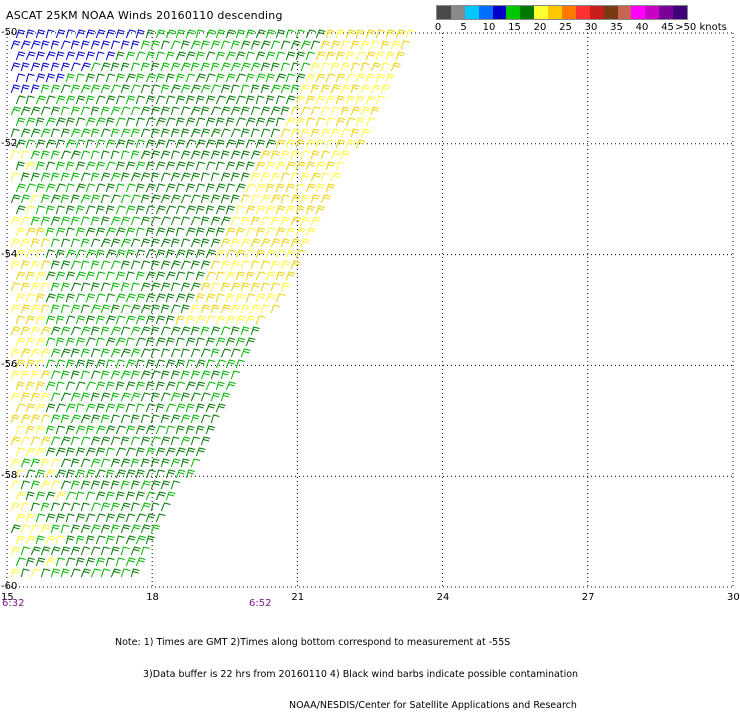  What do you see at coordinates (444, 12) in the screenshot?
I see `legend-swatch` at bounding box center [444, 12].